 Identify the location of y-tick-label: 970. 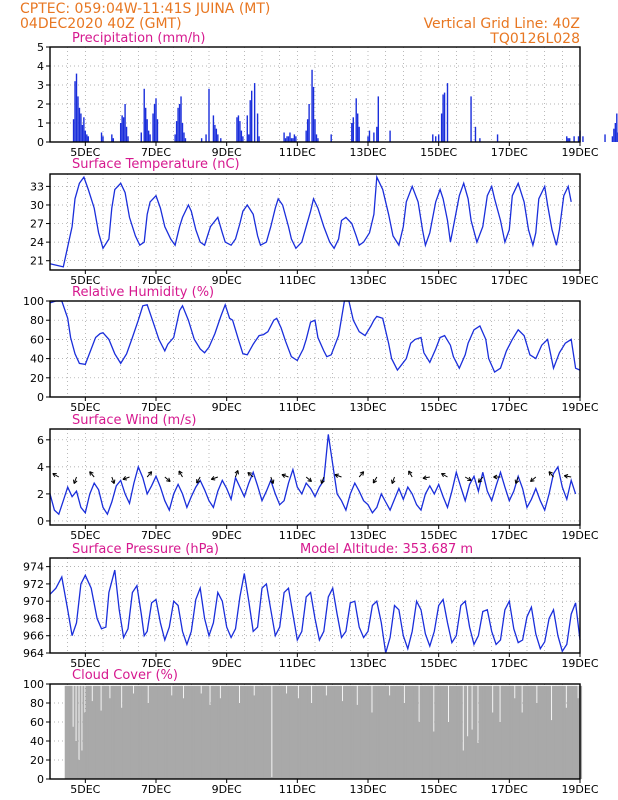
(33, 601).